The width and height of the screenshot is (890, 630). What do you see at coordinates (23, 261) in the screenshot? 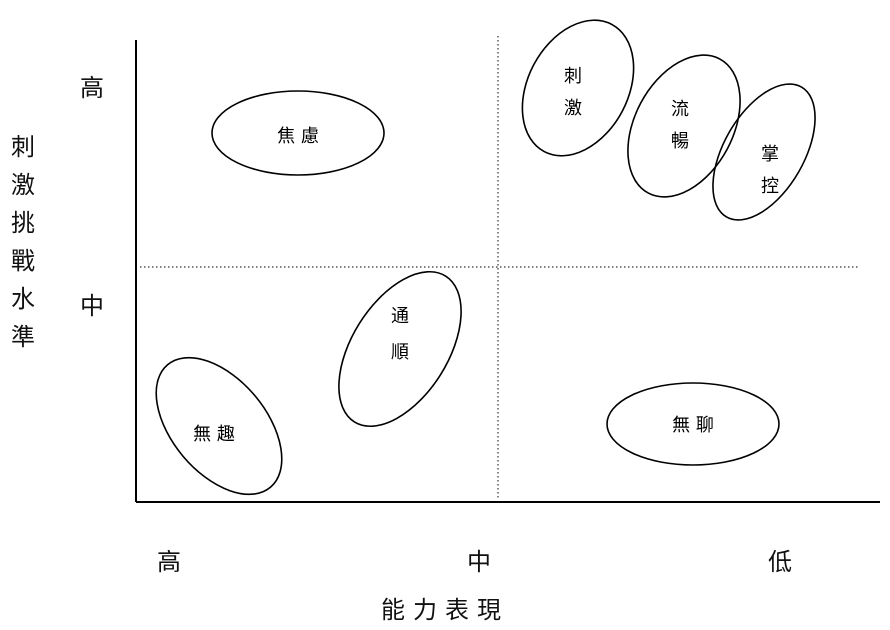
I see `y-axis-title-char: 戰` at bounding box center [23, 261].